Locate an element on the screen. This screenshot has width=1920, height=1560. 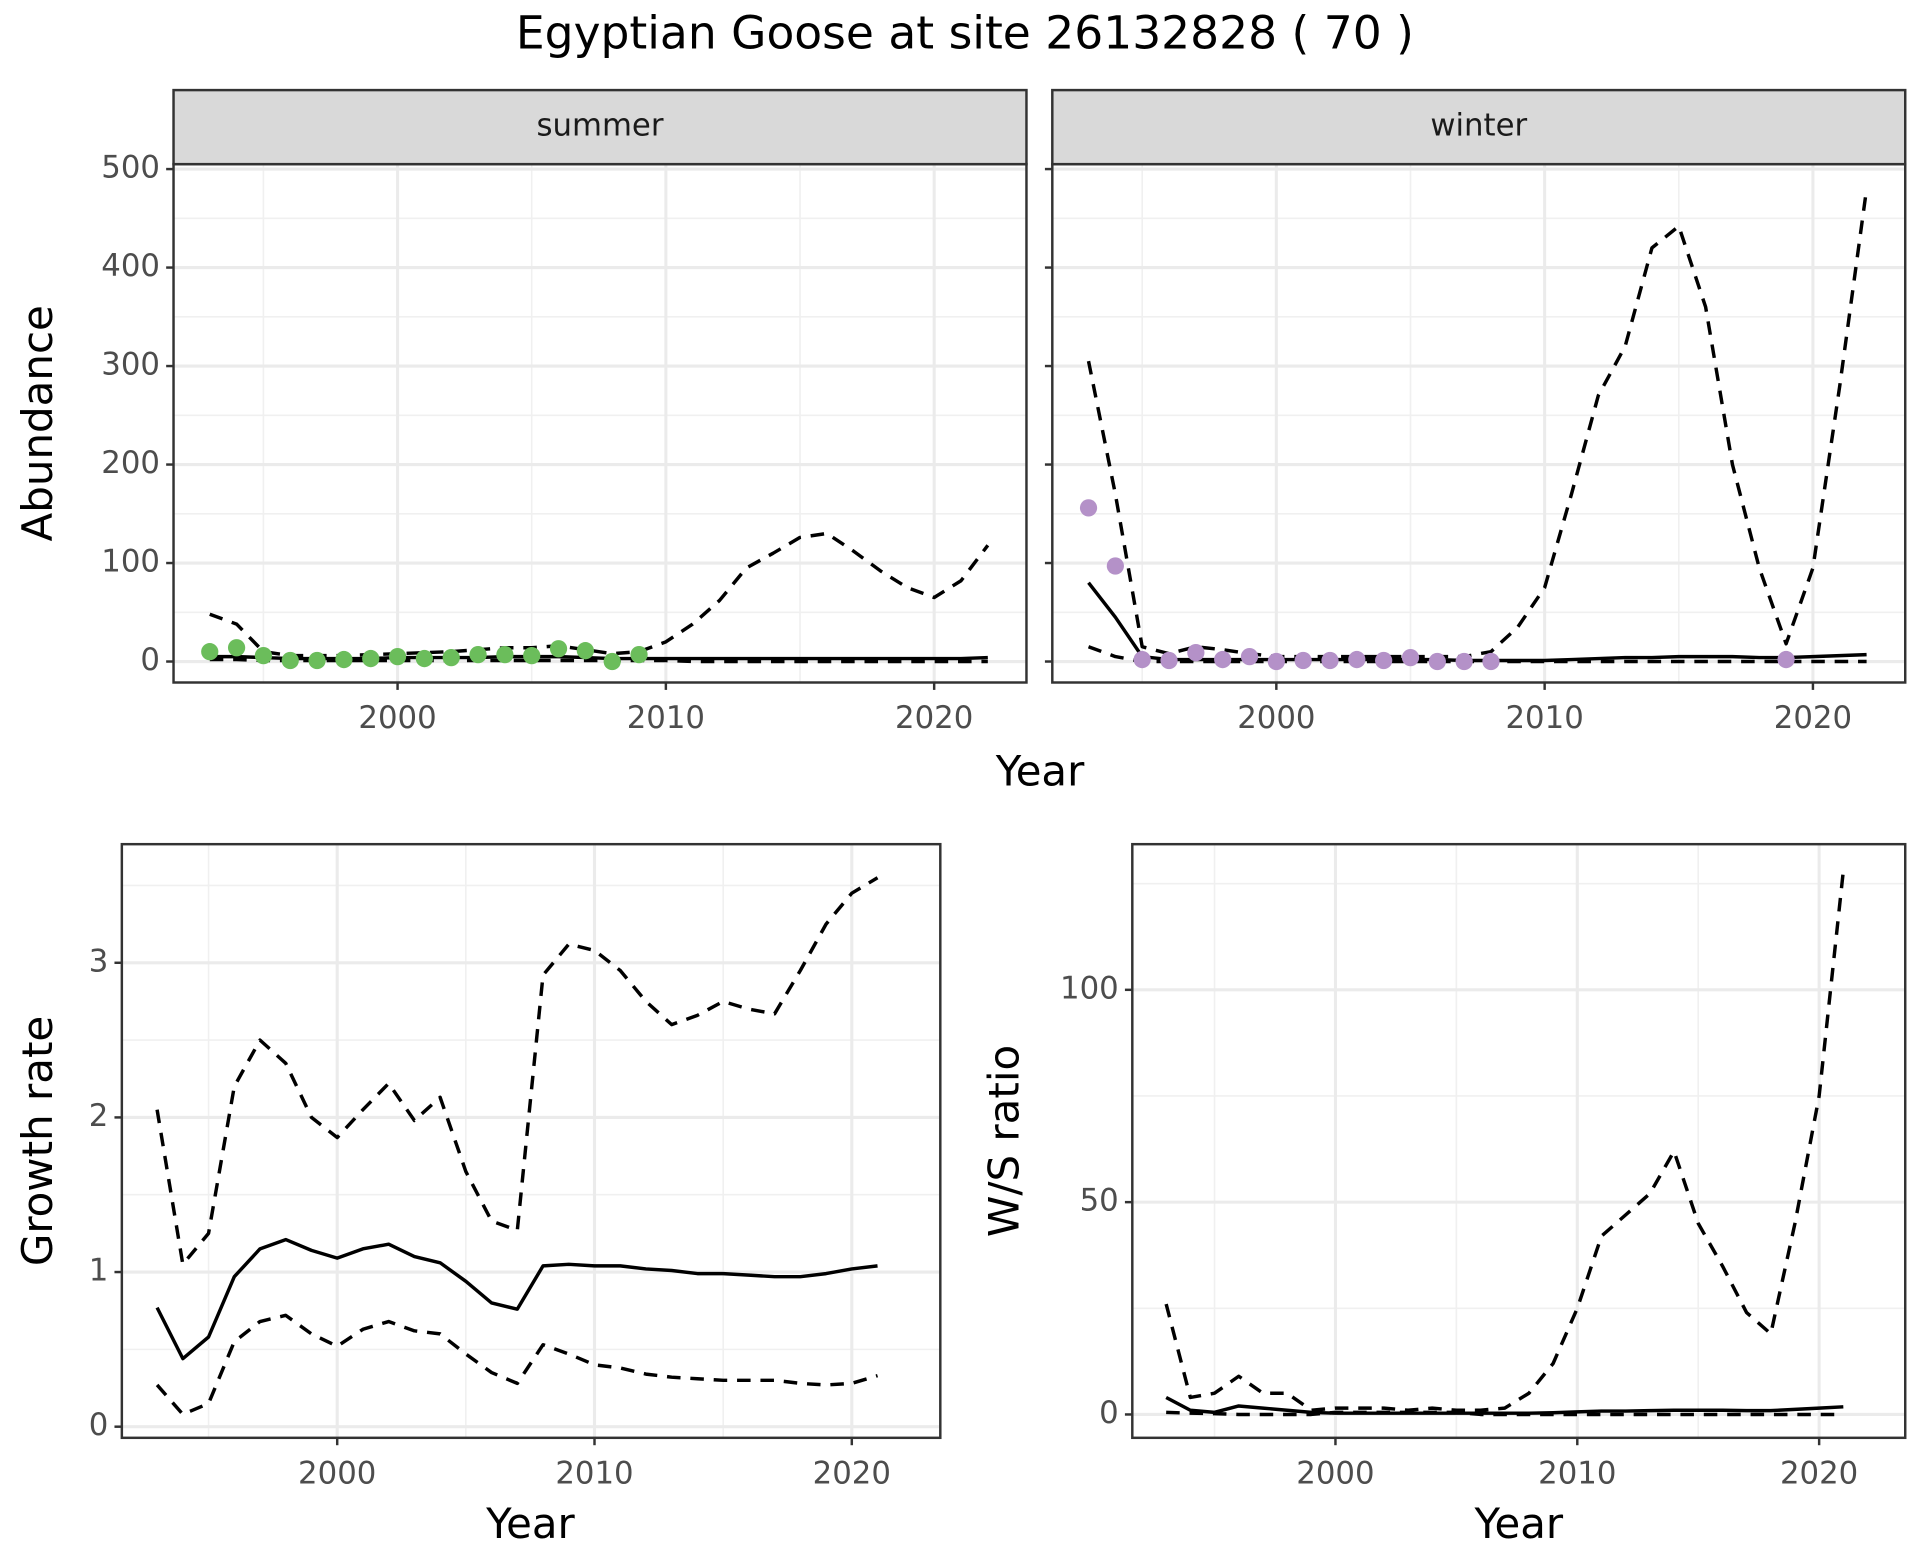
y-tick-label: 1 is located at coordinates (99, 1271).